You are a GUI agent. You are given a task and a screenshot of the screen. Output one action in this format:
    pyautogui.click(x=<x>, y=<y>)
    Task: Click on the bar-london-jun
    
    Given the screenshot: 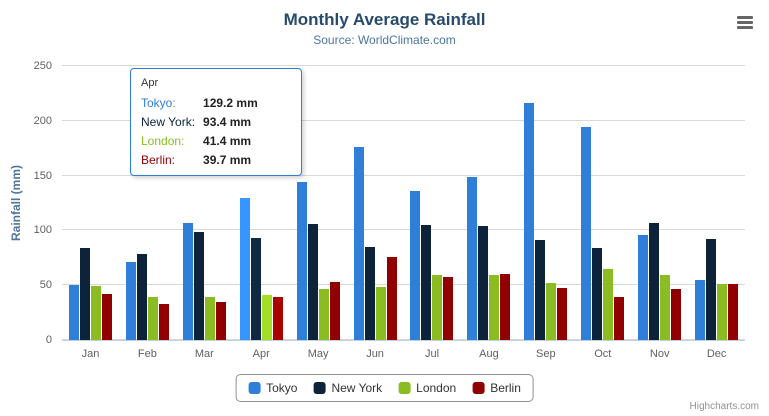 What is the action you would take?
    pyautogui.click(x=380, y=313)
    